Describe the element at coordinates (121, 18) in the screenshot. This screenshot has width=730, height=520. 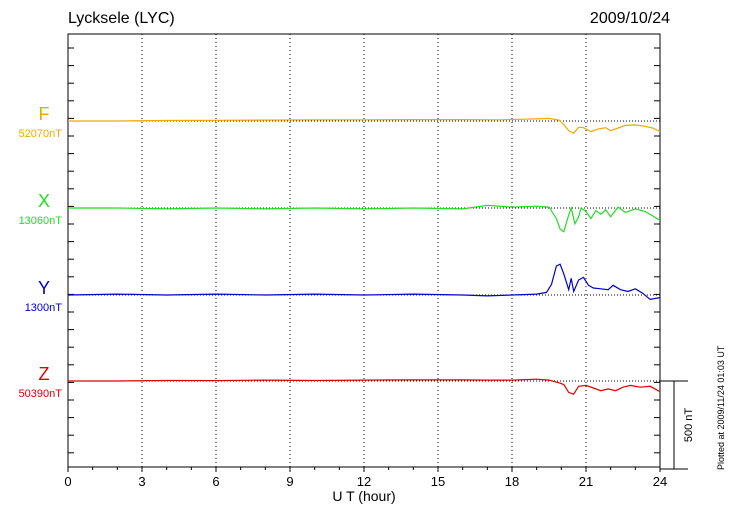
I see `chart-title: Lycksele (LYC)` at that location.